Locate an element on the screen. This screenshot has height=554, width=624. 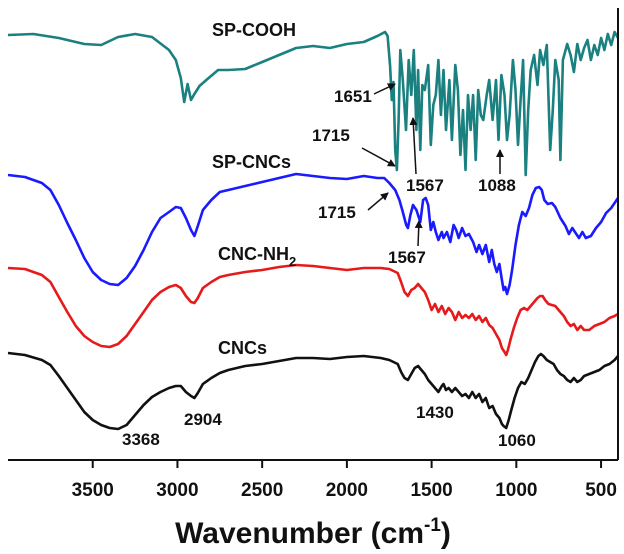
peak-arrow-1567-top is located at coordinates (413, 146).